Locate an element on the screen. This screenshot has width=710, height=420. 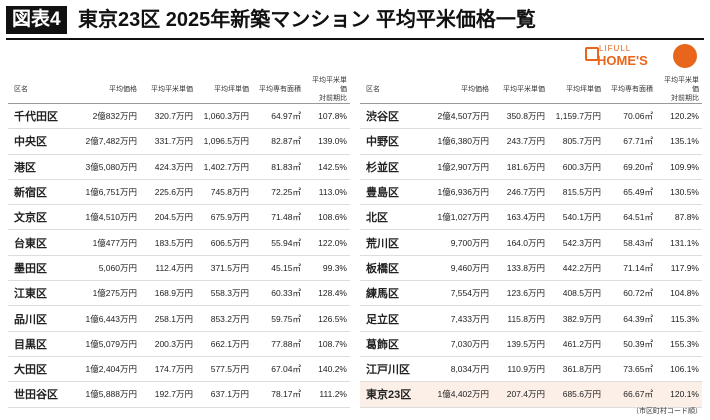
row: 足立区 7,433万円 115.8万円 382.9万円 64.39㎡ 115.3% is located at coordinates (531, 318).